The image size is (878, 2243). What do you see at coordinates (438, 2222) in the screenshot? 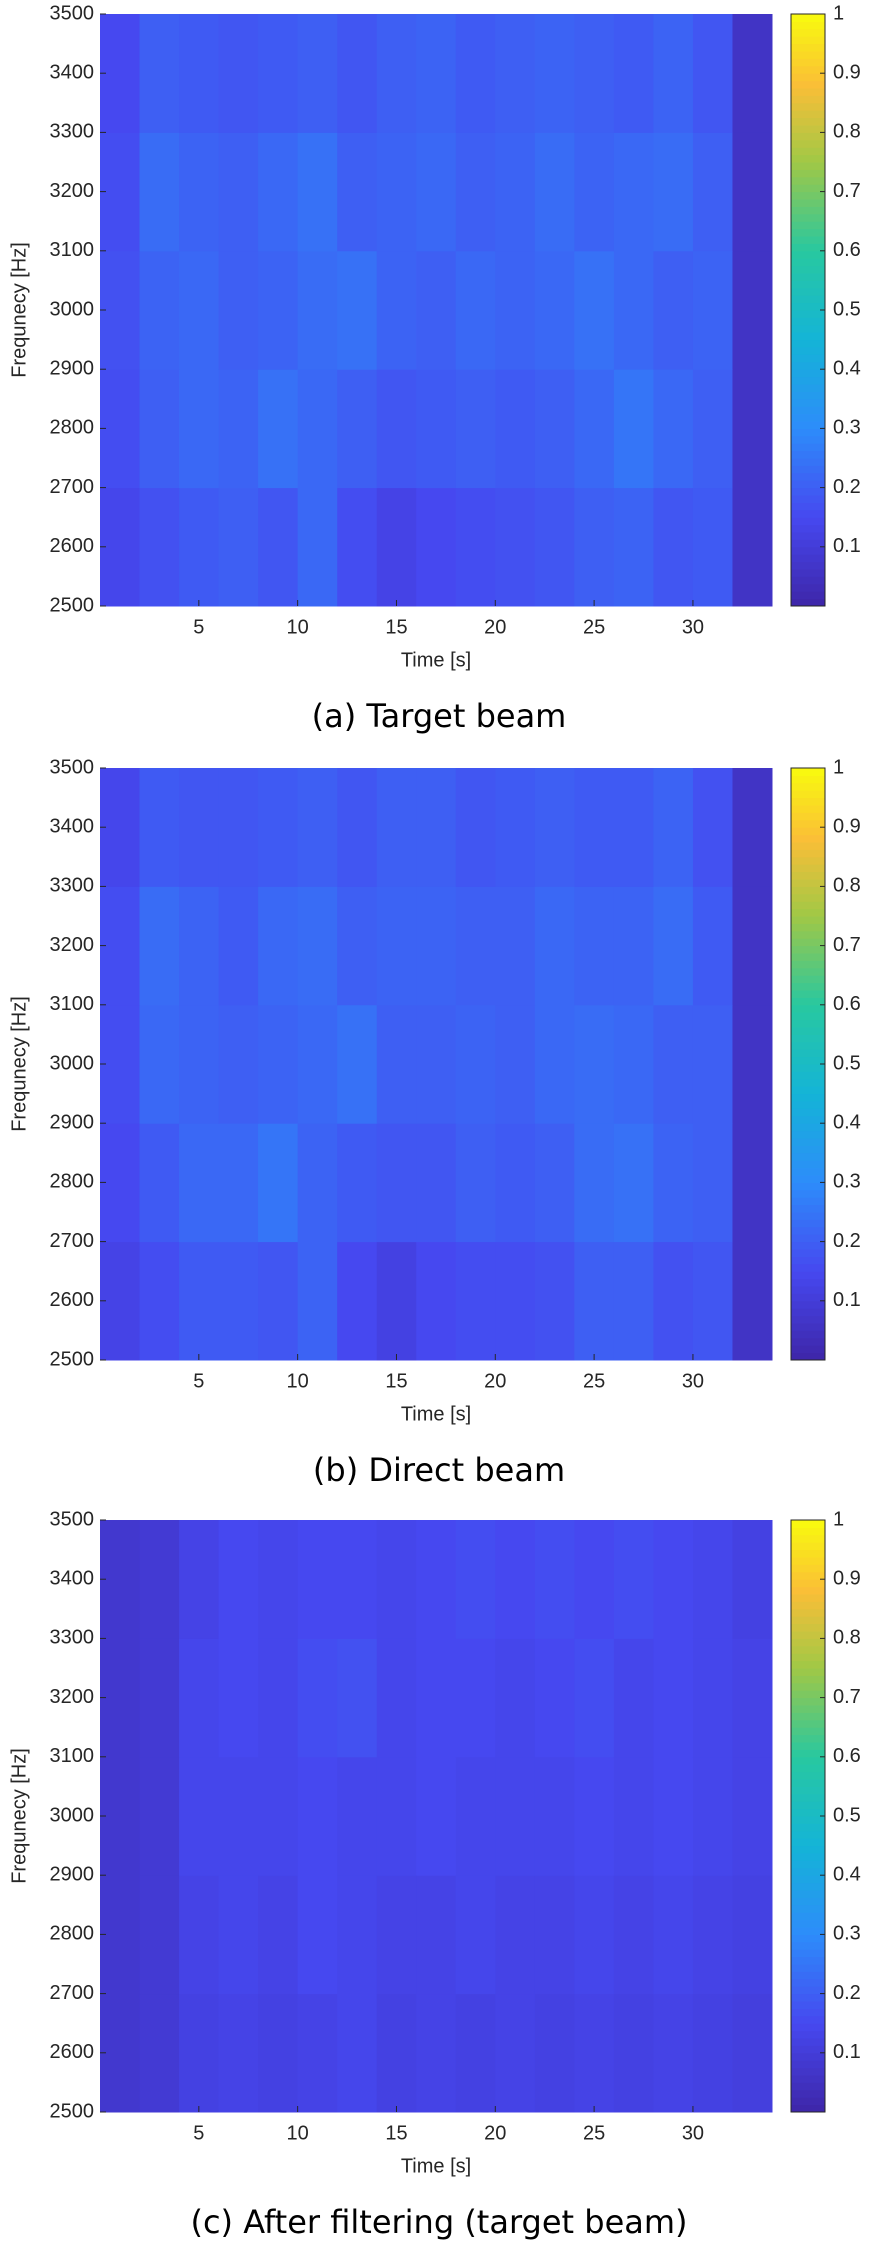
I see `caption: (c) After filtering (target beam)` at bounding box center [438, 2222].